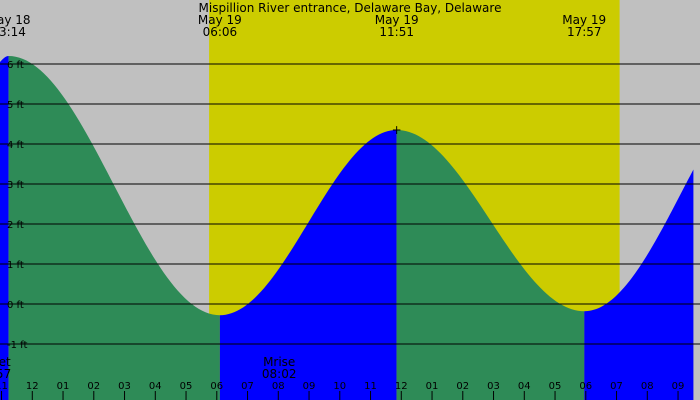 This screenshot has width=700, height=400. What do you see at coordinates (15, 105) in the screenshot?
I see `y-tick-label: 5 ft` at bounding box center [15, 105].